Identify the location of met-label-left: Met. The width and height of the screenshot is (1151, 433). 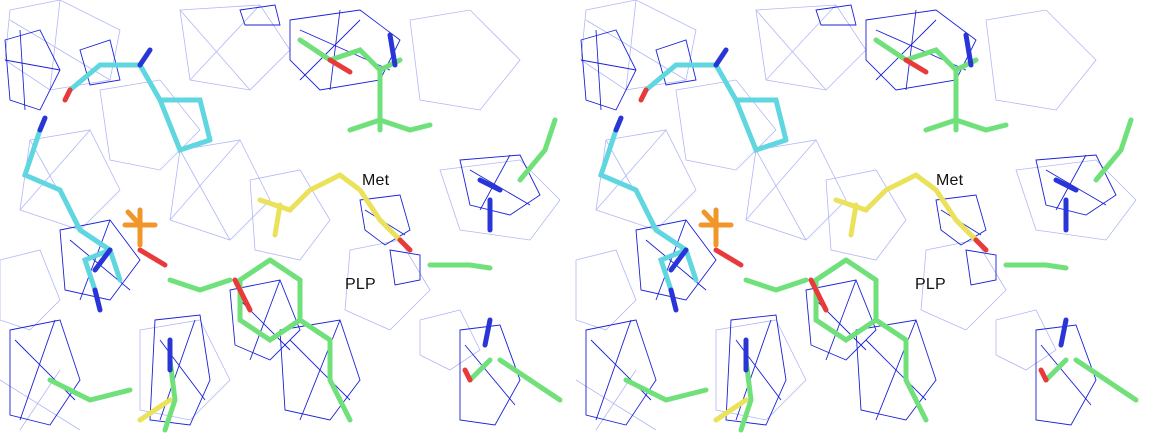
(376, 180).